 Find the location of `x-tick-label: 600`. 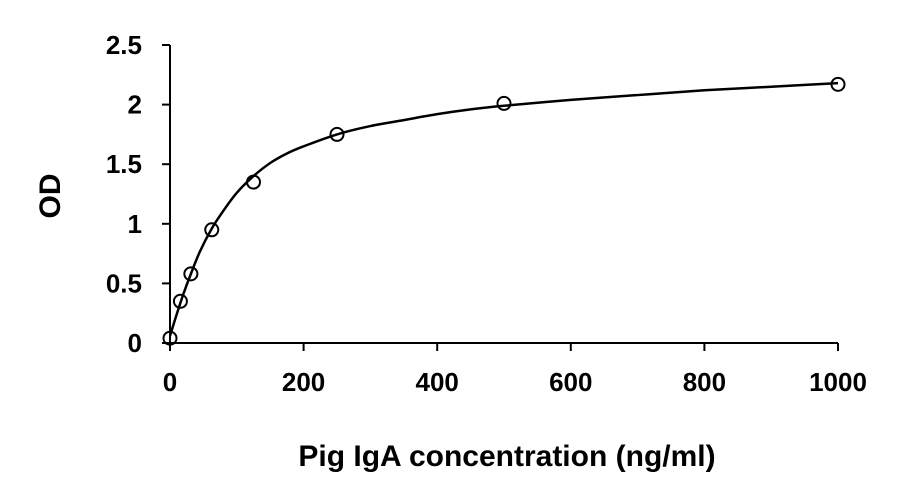

x-tick-label: 600 is located at coordinates (570, 382).